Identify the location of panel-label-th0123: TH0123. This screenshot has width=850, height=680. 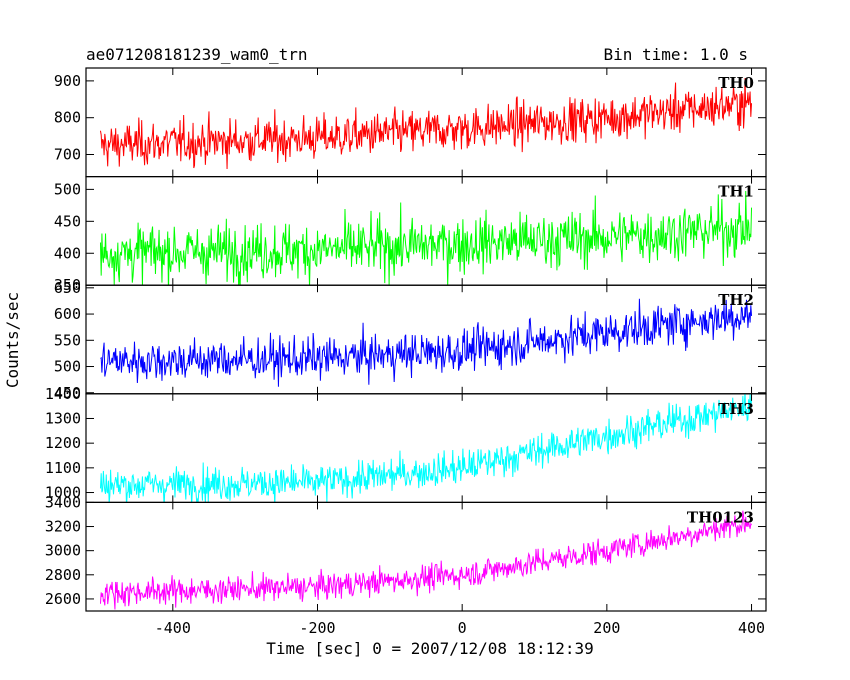
(720, 517).